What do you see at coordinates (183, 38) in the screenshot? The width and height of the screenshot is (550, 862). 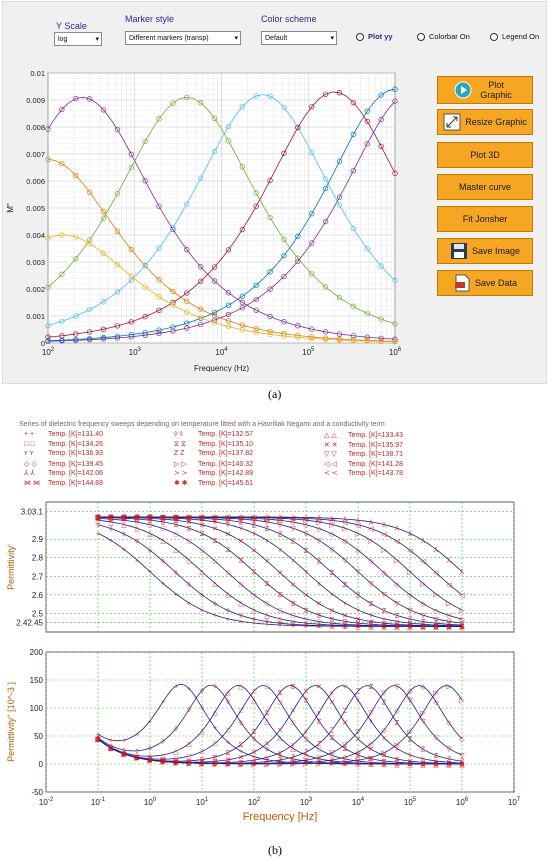 I see `marker-style-select: Different markers (transp) ▾` at bounding box center [183, 38].